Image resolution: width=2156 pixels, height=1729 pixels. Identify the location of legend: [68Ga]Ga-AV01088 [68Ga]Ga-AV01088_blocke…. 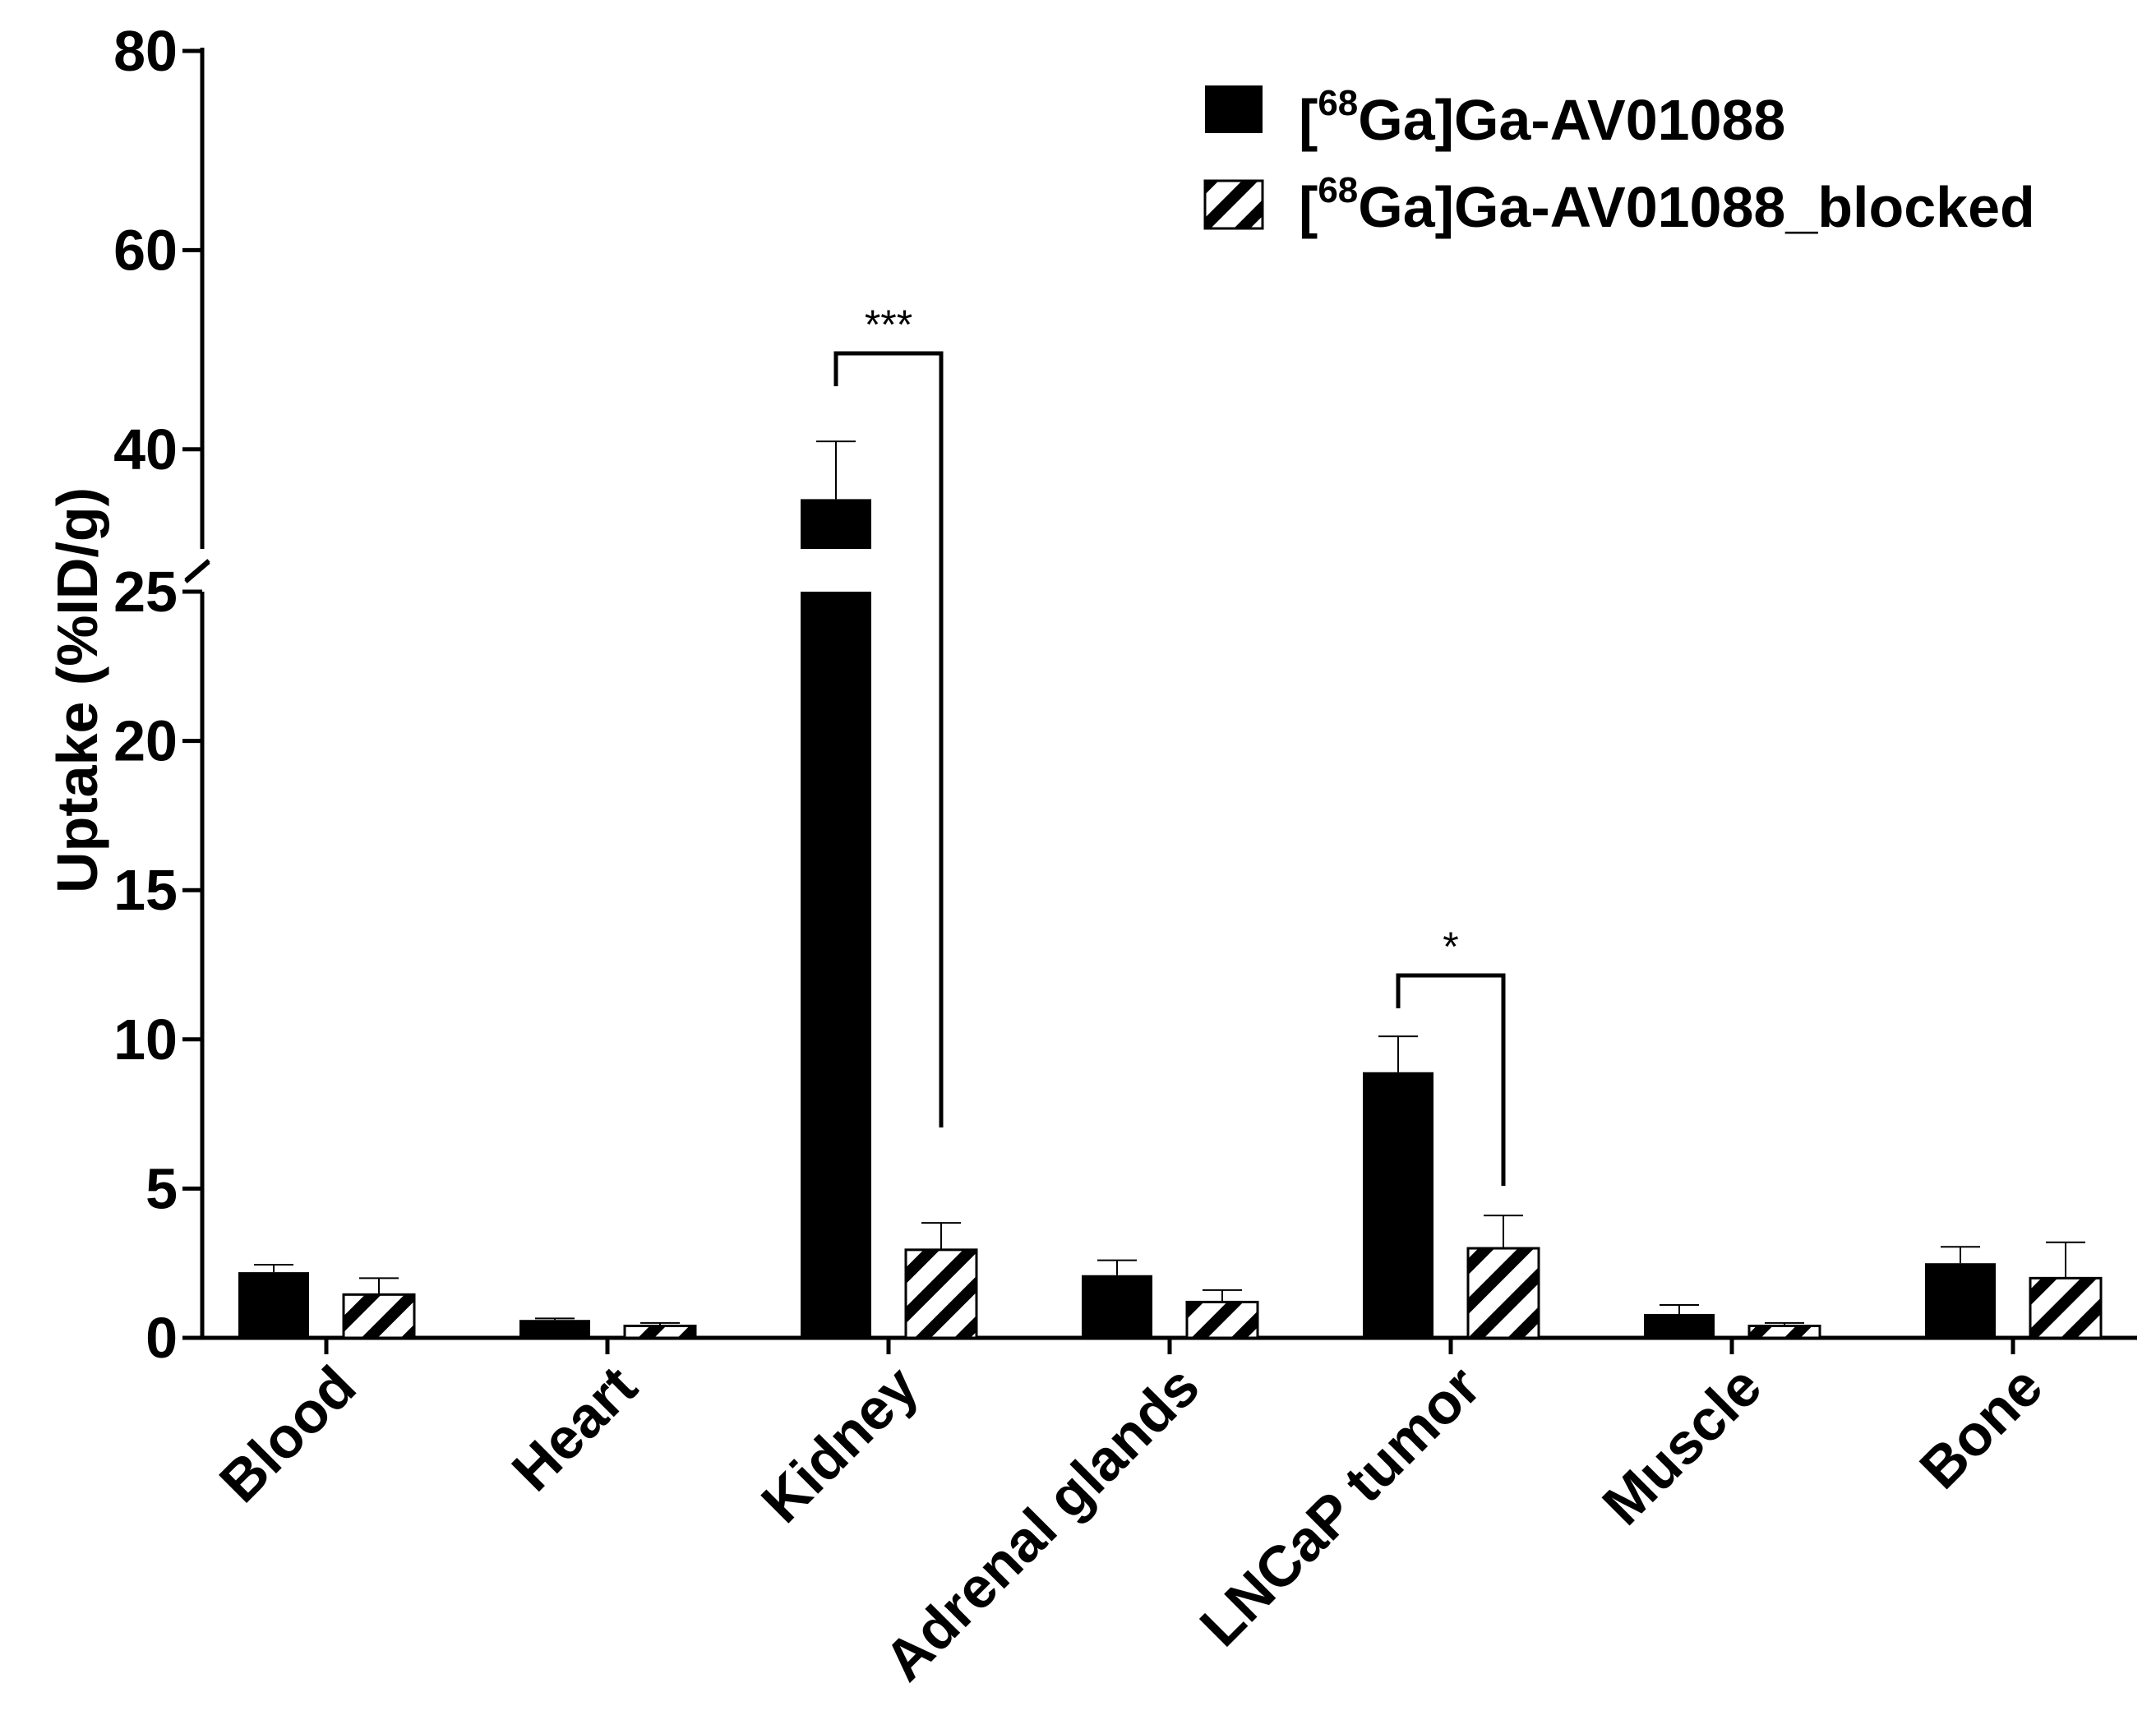
(1619, 161).